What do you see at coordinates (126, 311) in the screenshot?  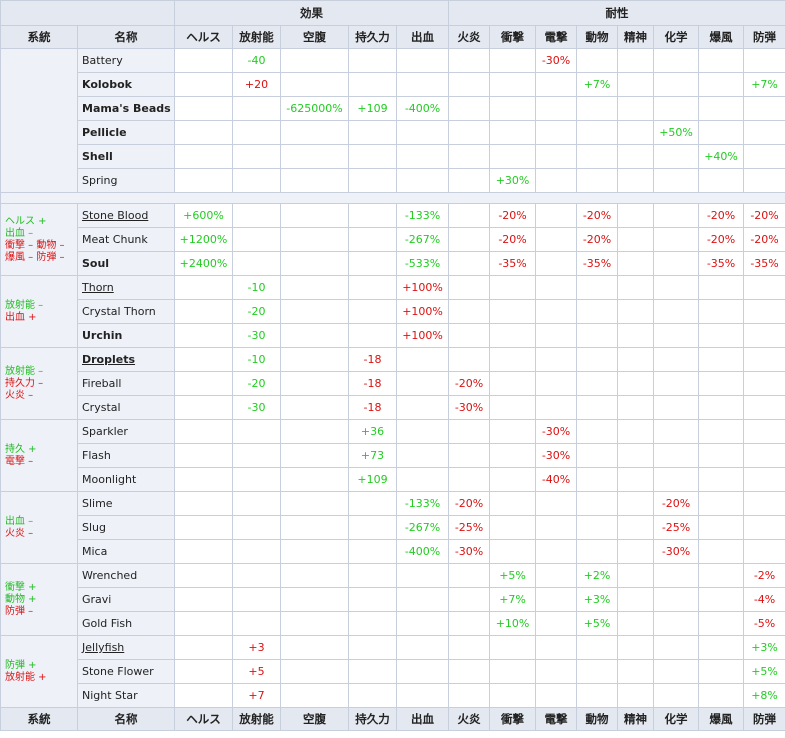 I see `artifact-name: Crystal Thorn` at bounding box center [126, 311].